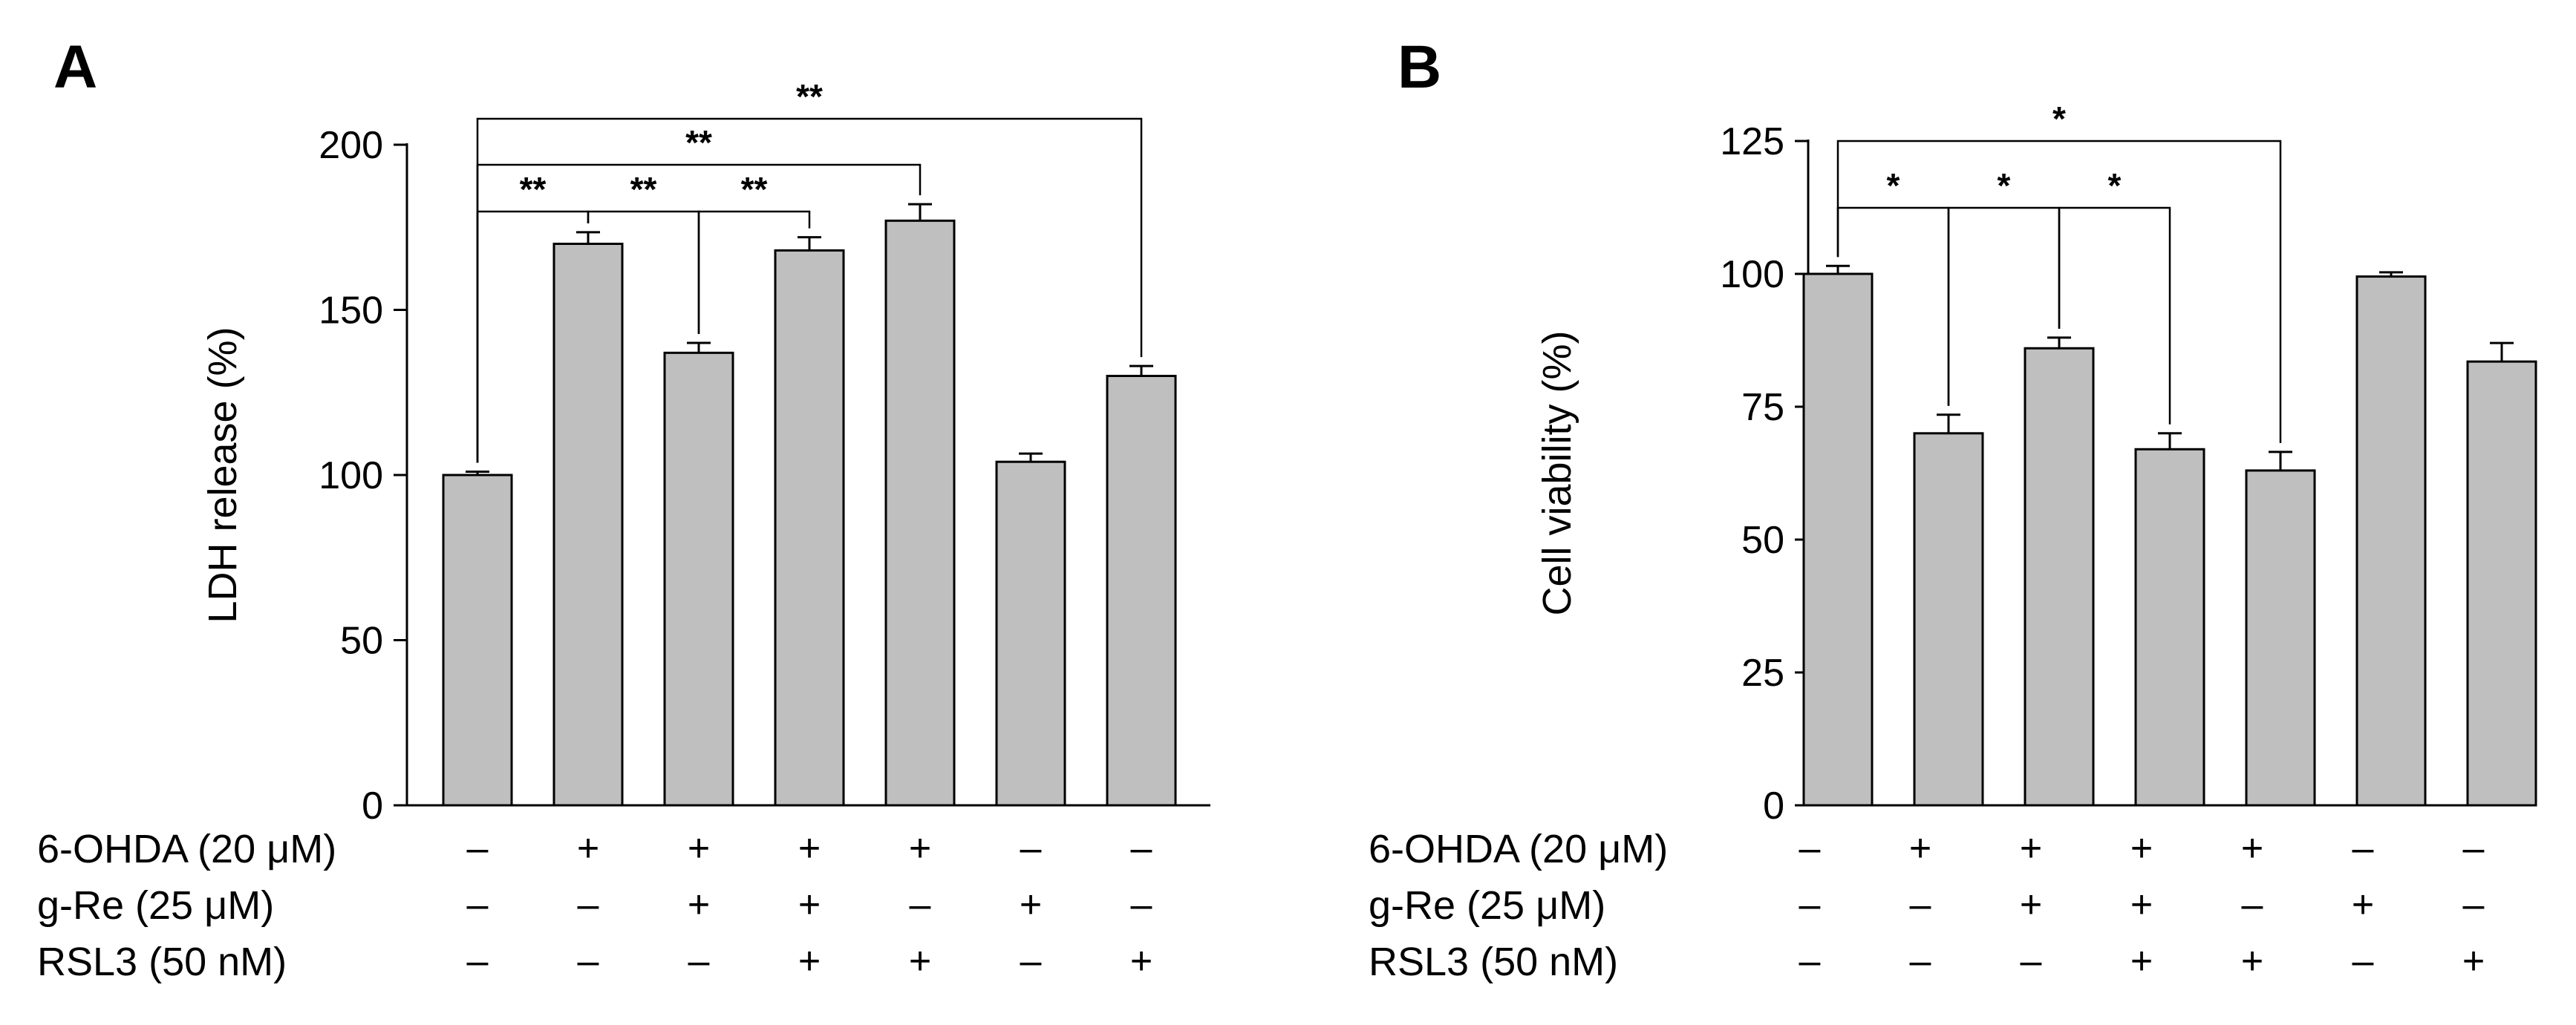  Describe the element at coordinates (1557, 473) in the screenshot. I see `y-axis-label: Cell viability (%)` at that location.